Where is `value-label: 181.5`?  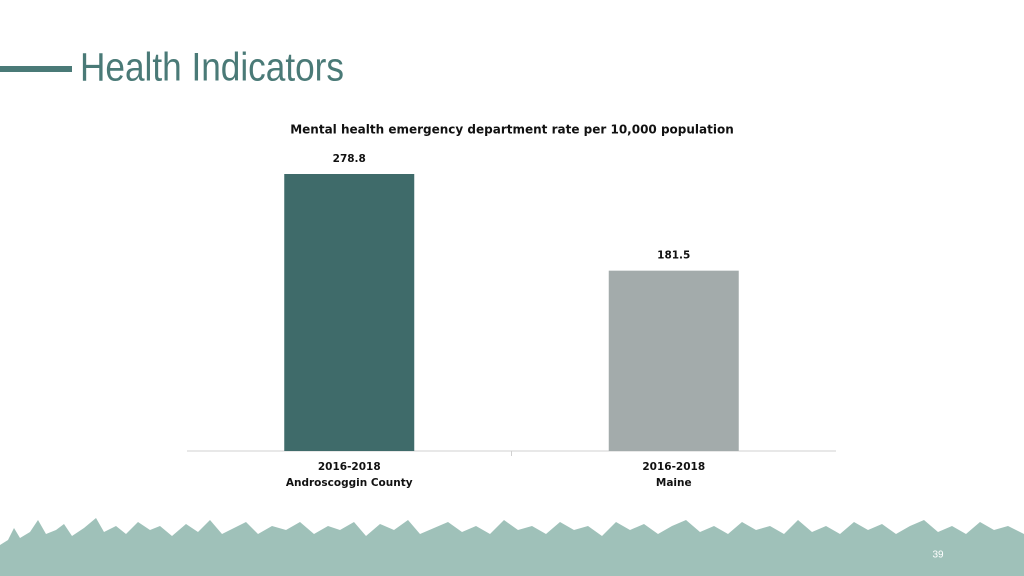
value-label: 181.5 is located at coordinates (673, 256).